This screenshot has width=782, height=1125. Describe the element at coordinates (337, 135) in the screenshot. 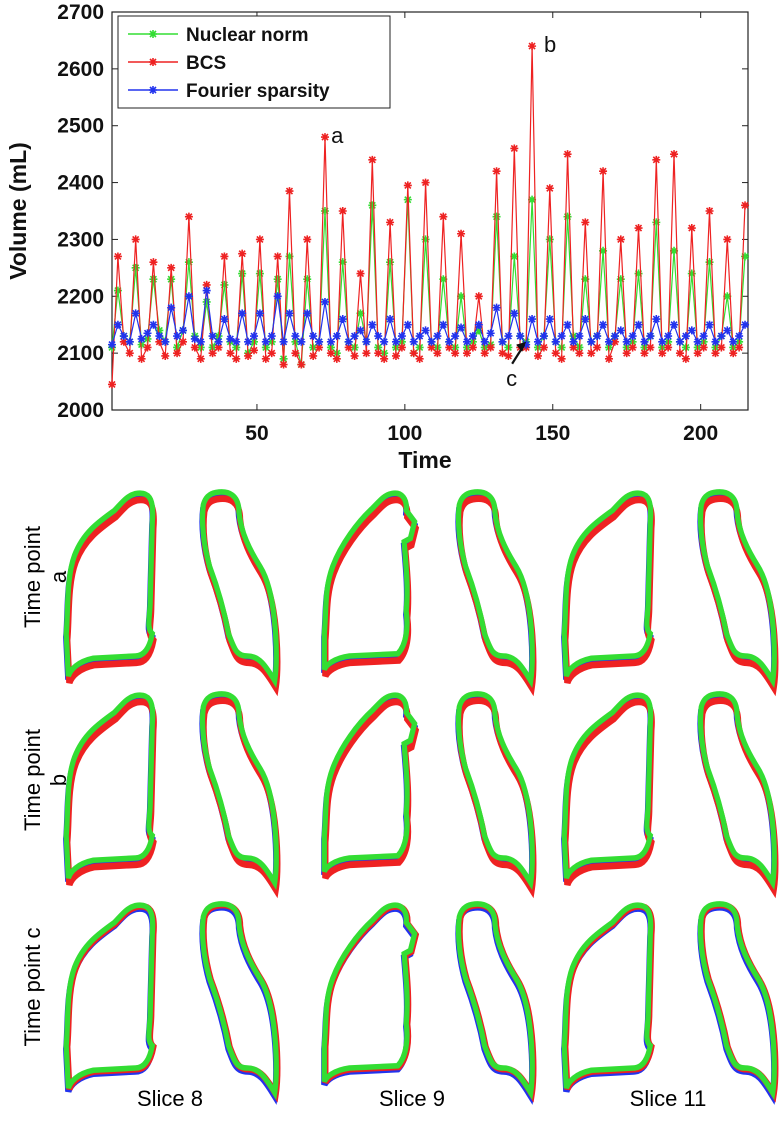

I see `annotation-a: a` at that location.